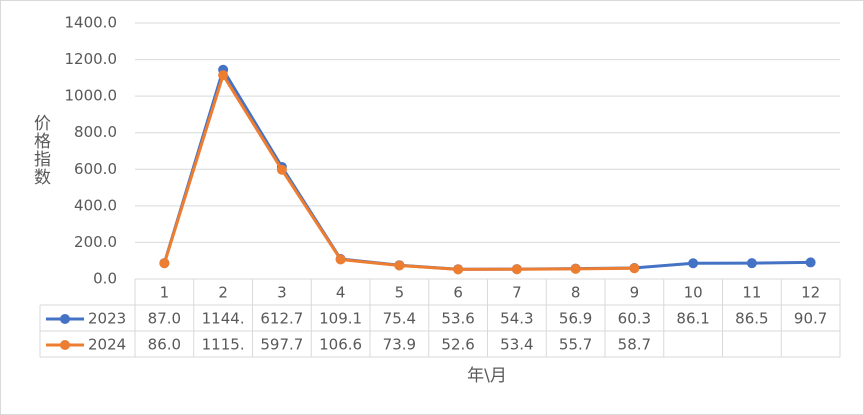 Image resolution: width=864 pixels, height=415 pixels. Describe the element at coordinates (400, 293) in the screenshot. I see `x-tick-label: 5` at that location.